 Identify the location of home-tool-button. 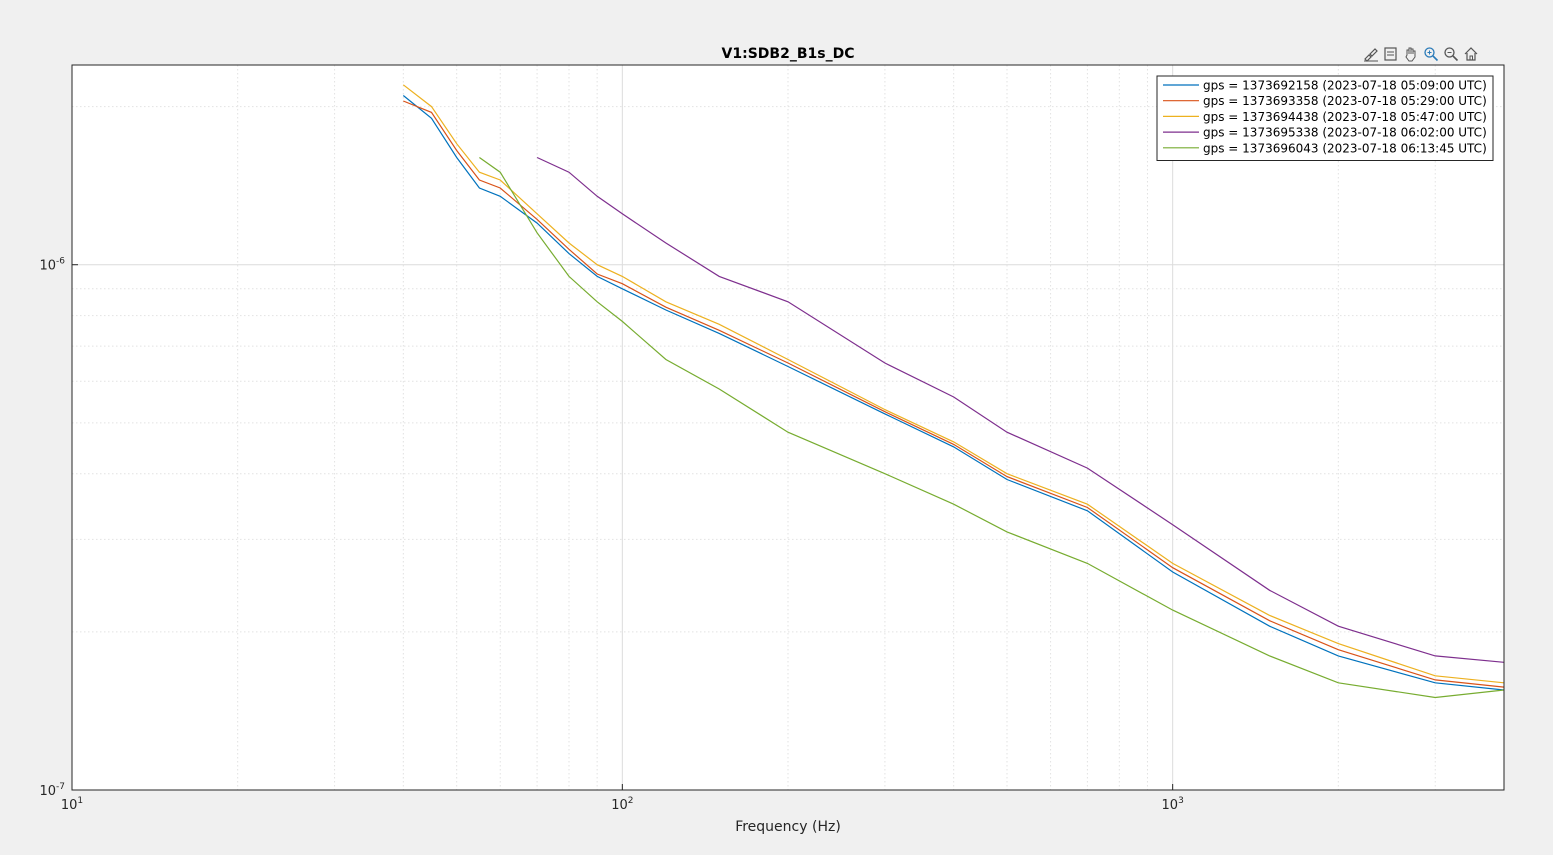
(1471, 54).